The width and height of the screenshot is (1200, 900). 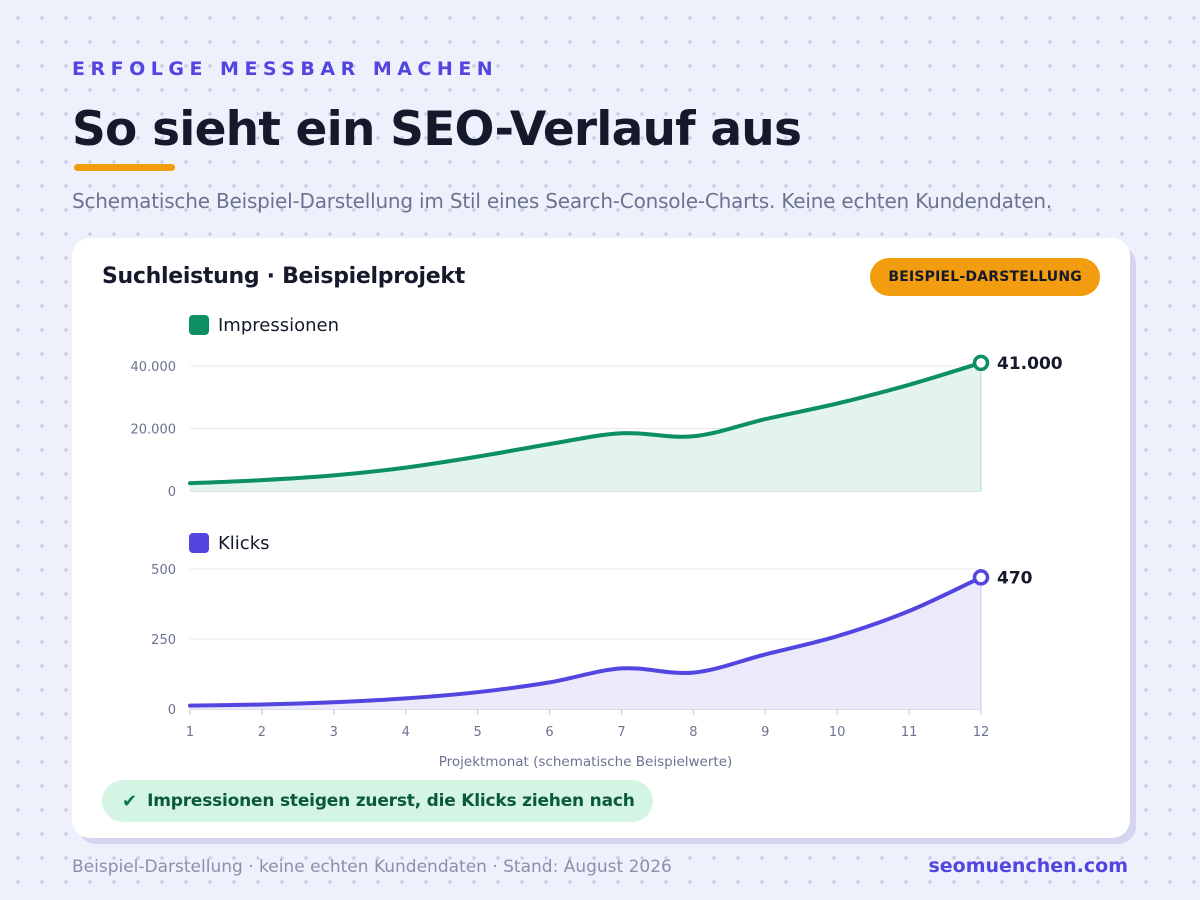 I want to click on x-tick-label: 6, so click(x=549, y=732).